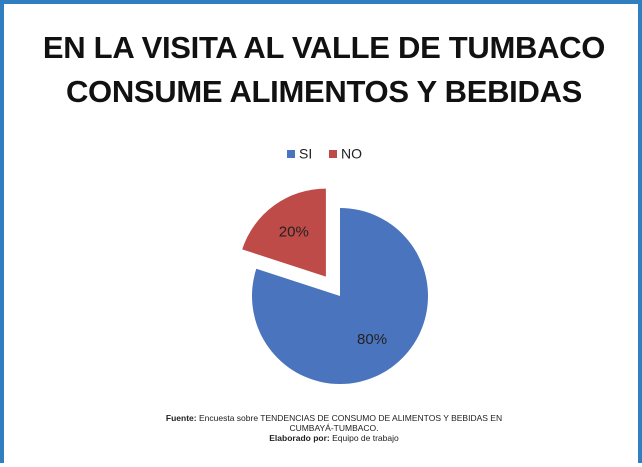  I want to click on legend-label: NO, so click(351, 154).